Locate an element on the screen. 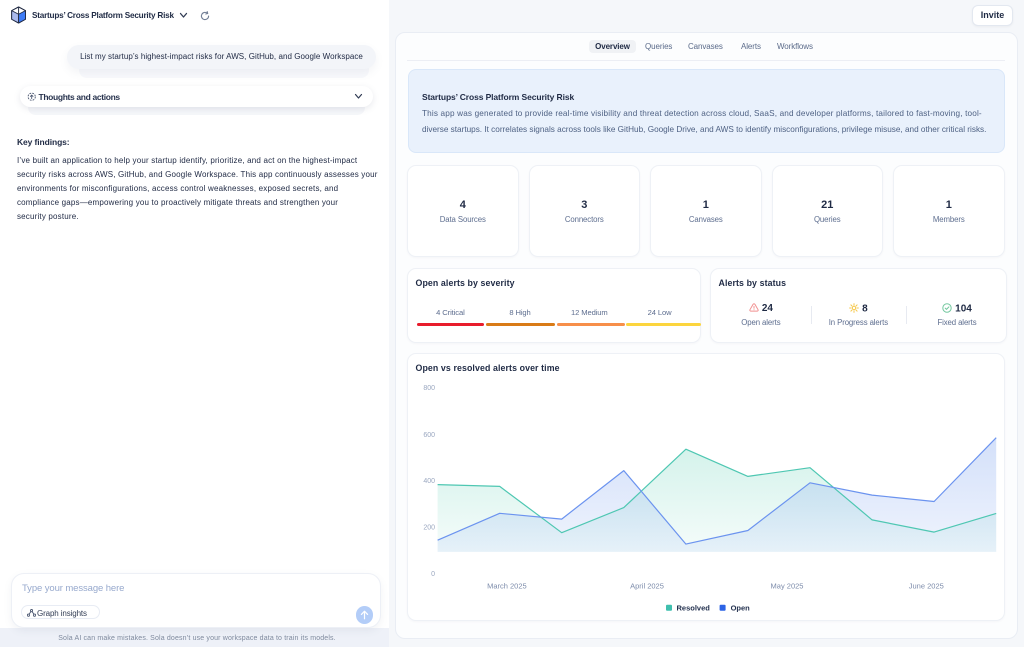 The image size is (1024, 647). svg-text: March 2025 is located at coordinates (507, 585).